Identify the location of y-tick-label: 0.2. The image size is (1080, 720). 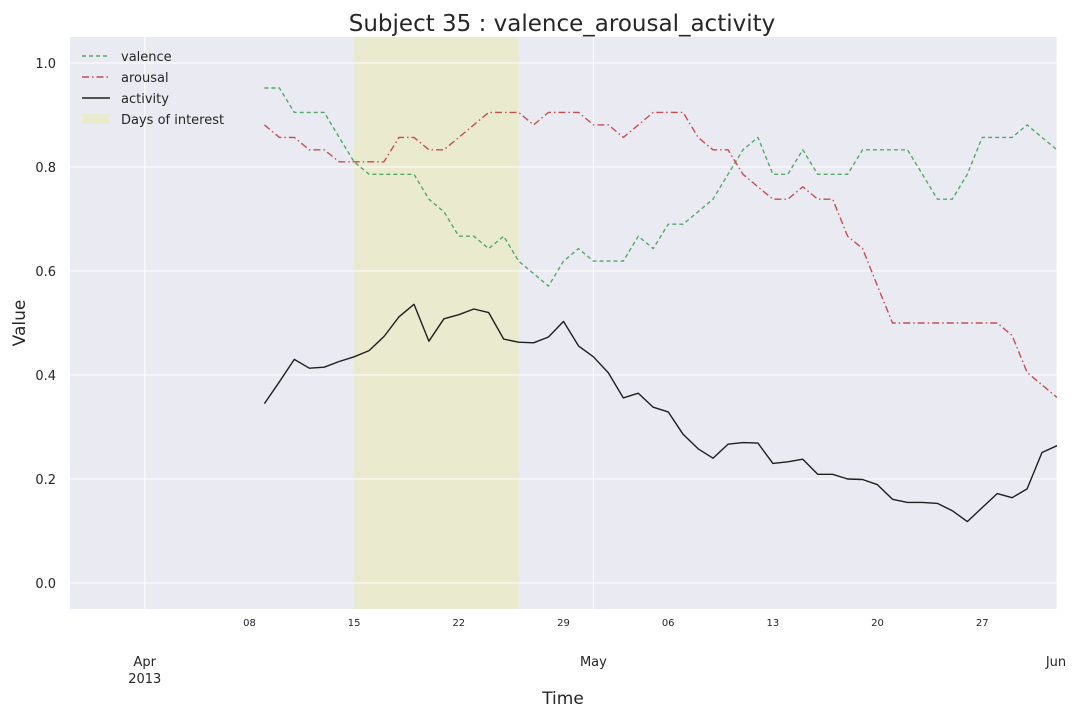
(45, 480).